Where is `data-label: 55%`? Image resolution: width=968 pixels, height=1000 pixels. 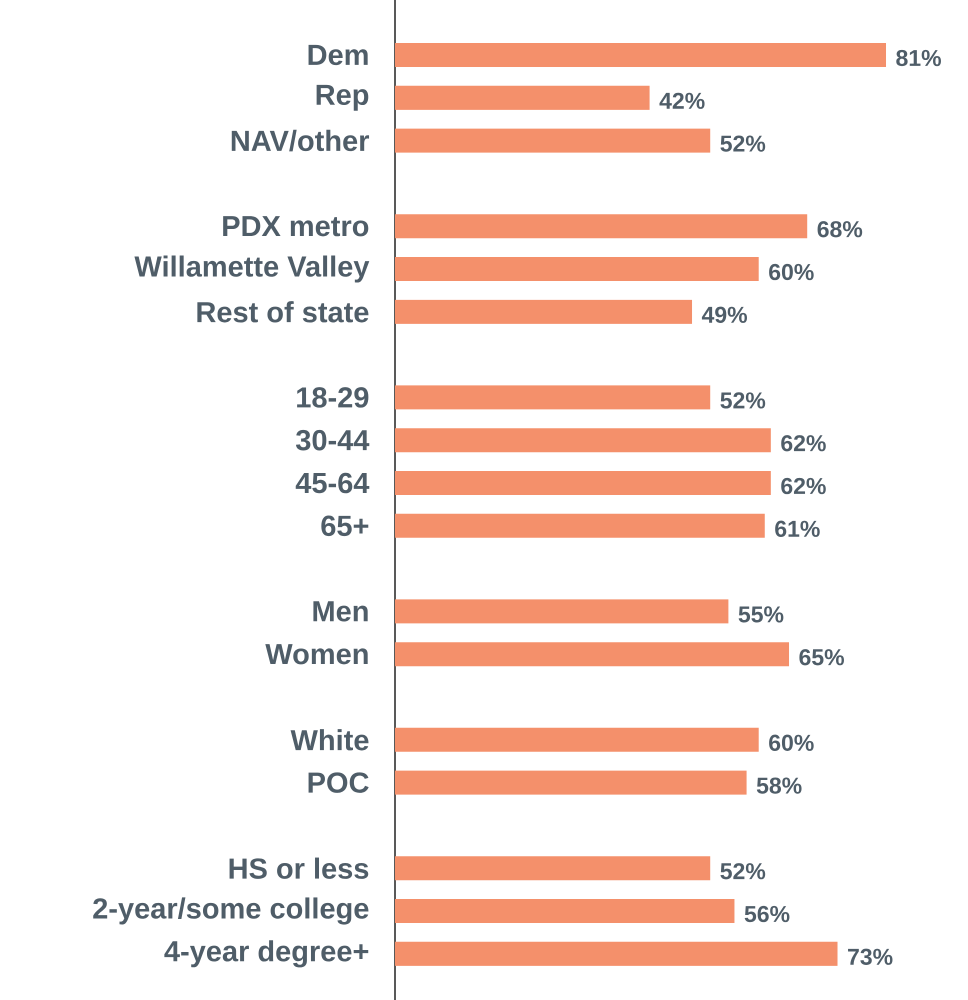
data-label: 55% is located at coordinates (761, 614).